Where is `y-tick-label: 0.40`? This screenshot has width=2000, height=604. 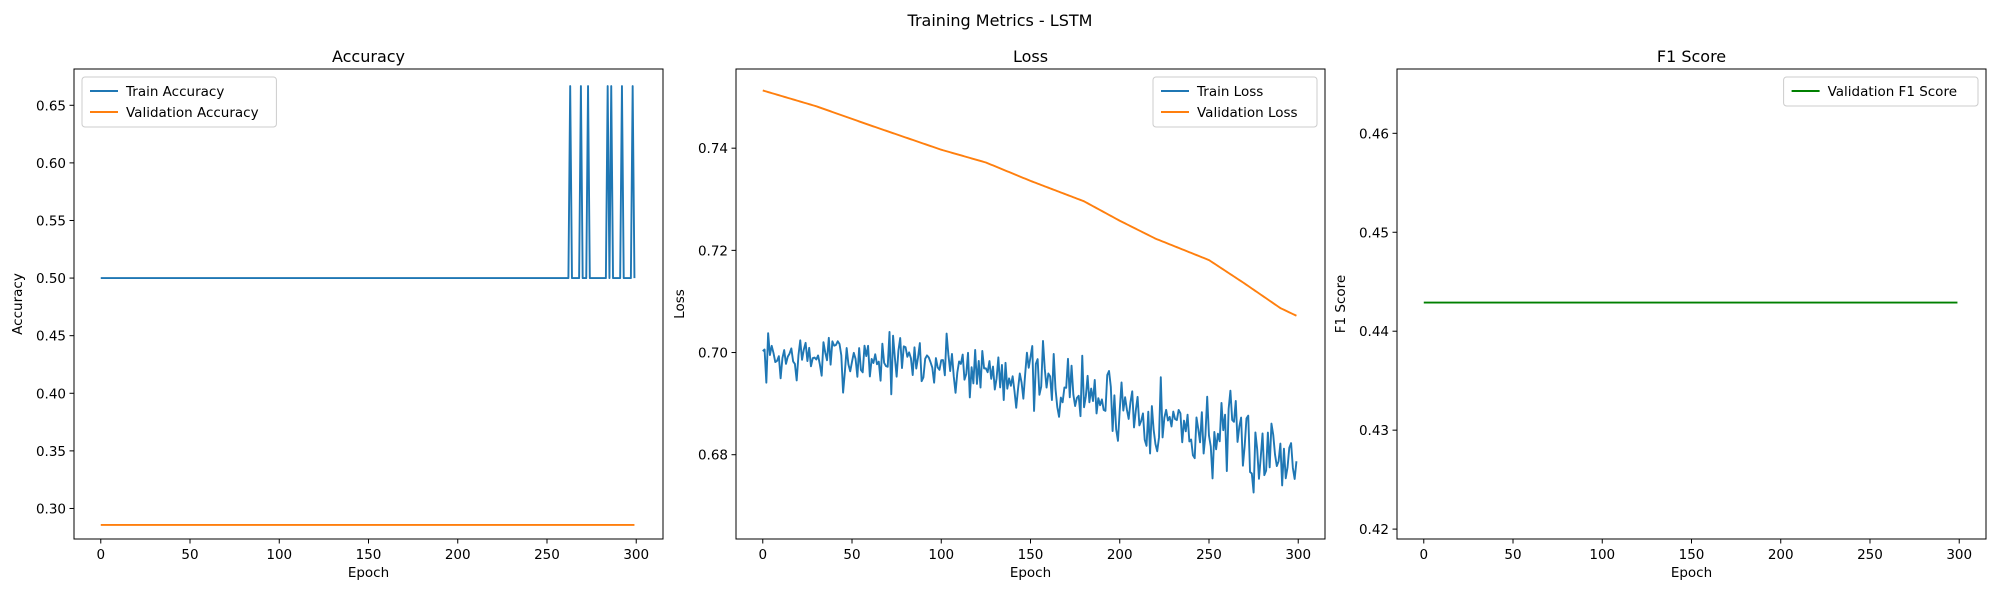 y-tick-label: 0.40 is located at coordinates (51, 394).